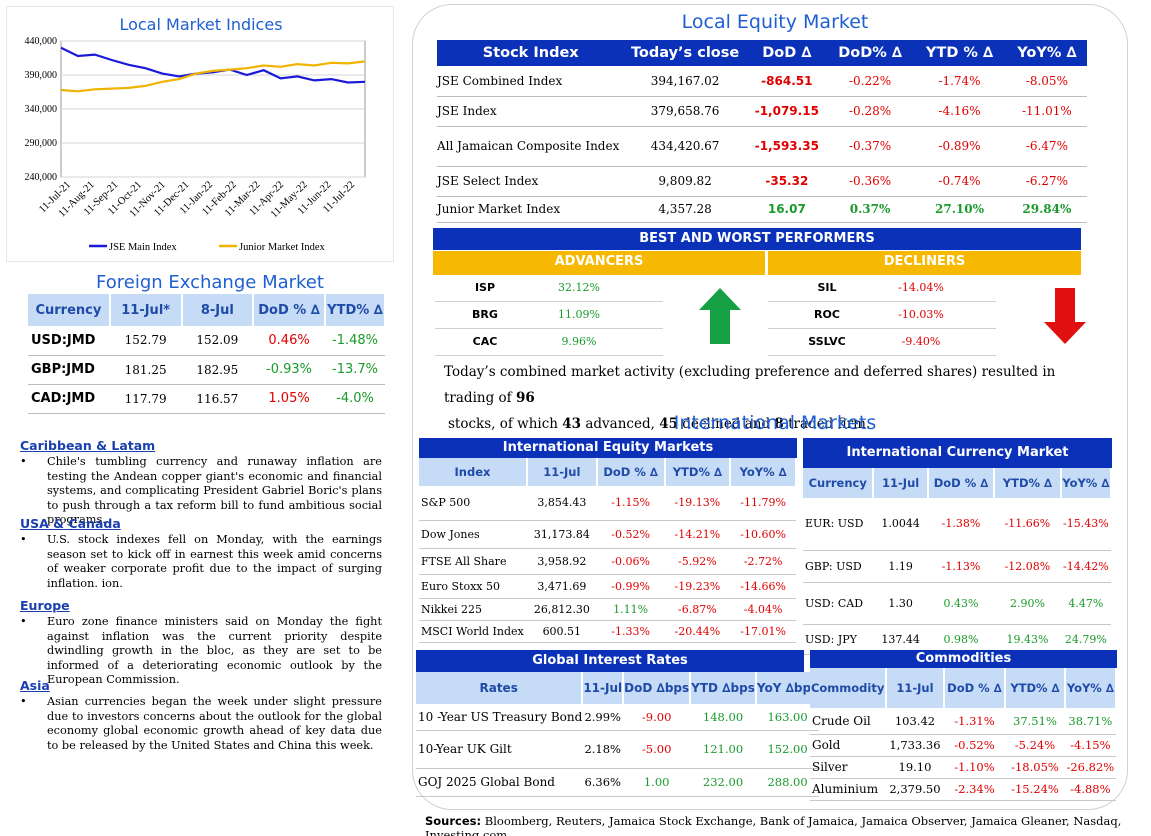 Image resolution: width=1151 pixels, height=836 pixels. I want to click on fx-header-cell: DoD % ∆, so click(289, 310).